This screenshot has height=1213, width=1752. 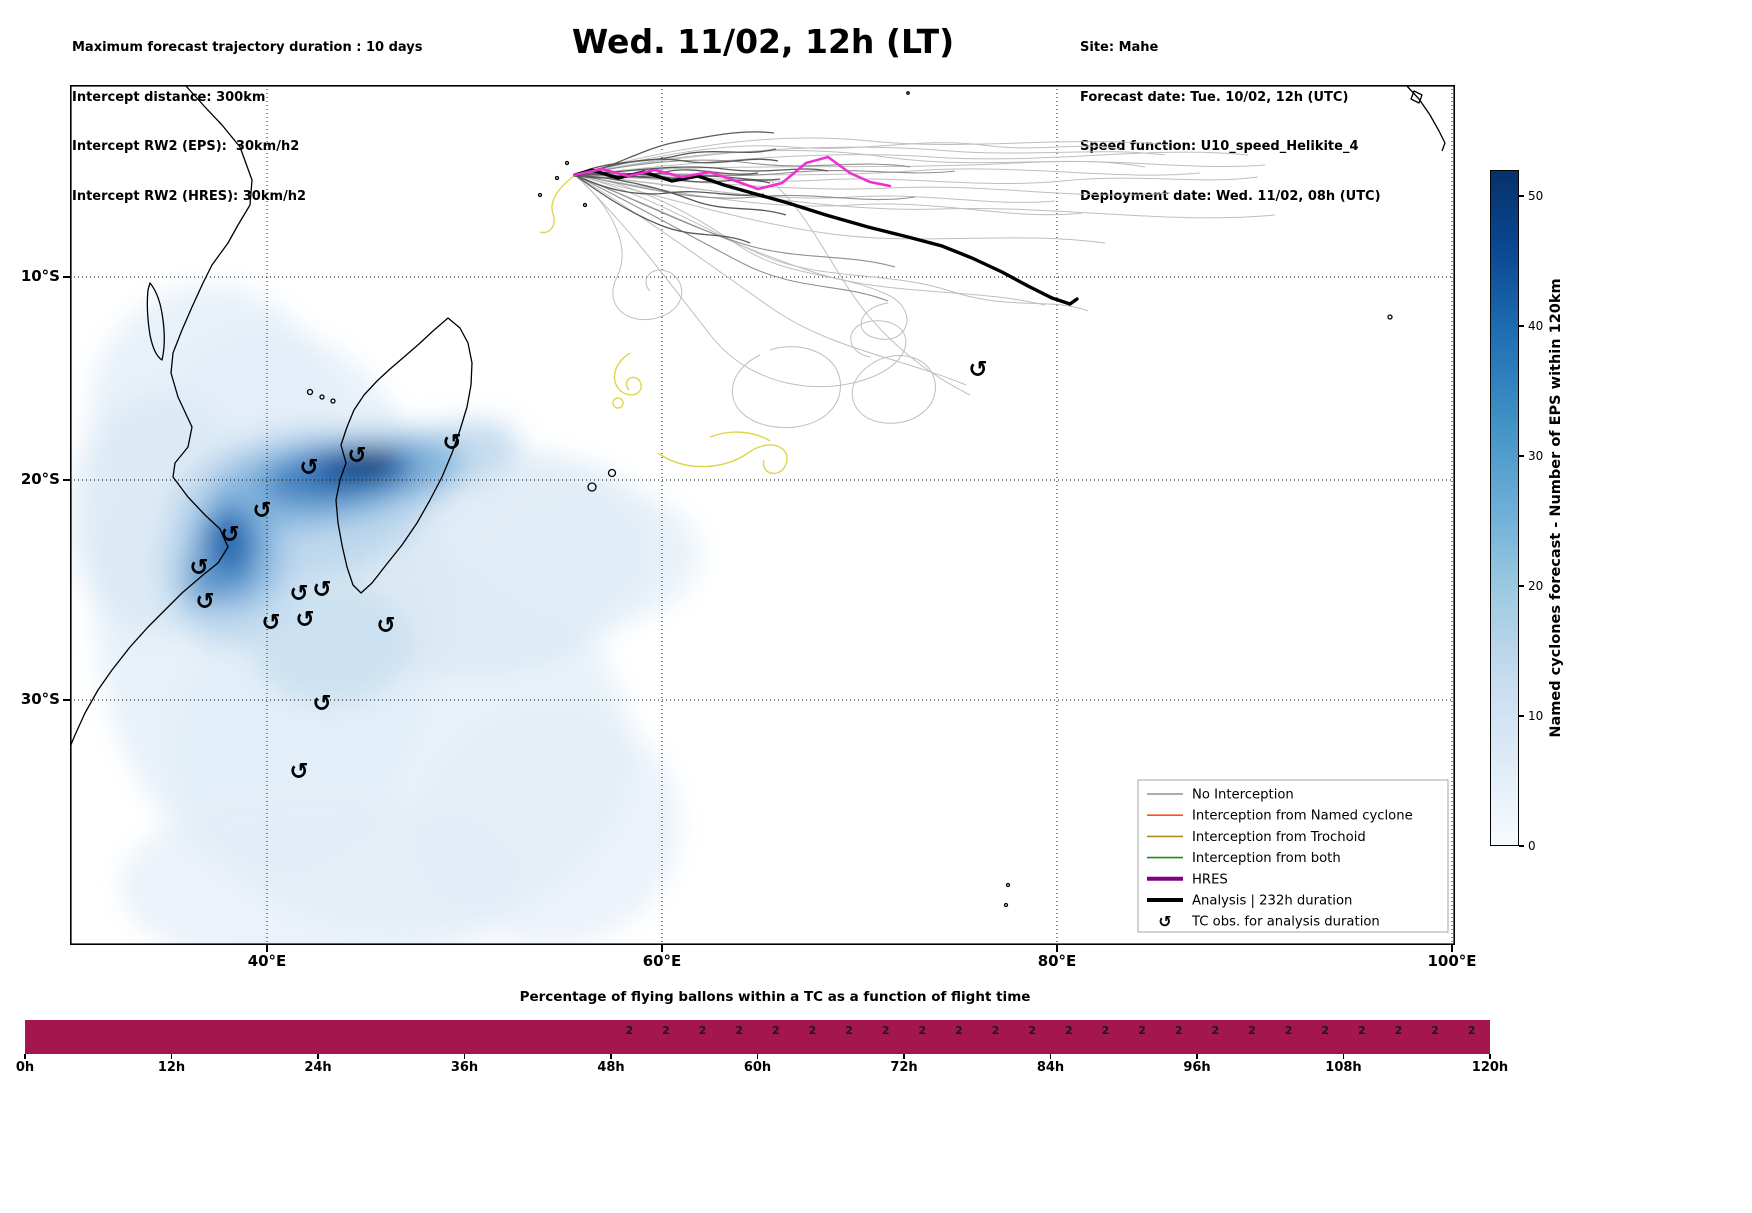 What do you see at coordinates (1279, 837) in the screenshot?
I see `legend-label: Interception from Trochoid` at bounding box center [1279, 837].